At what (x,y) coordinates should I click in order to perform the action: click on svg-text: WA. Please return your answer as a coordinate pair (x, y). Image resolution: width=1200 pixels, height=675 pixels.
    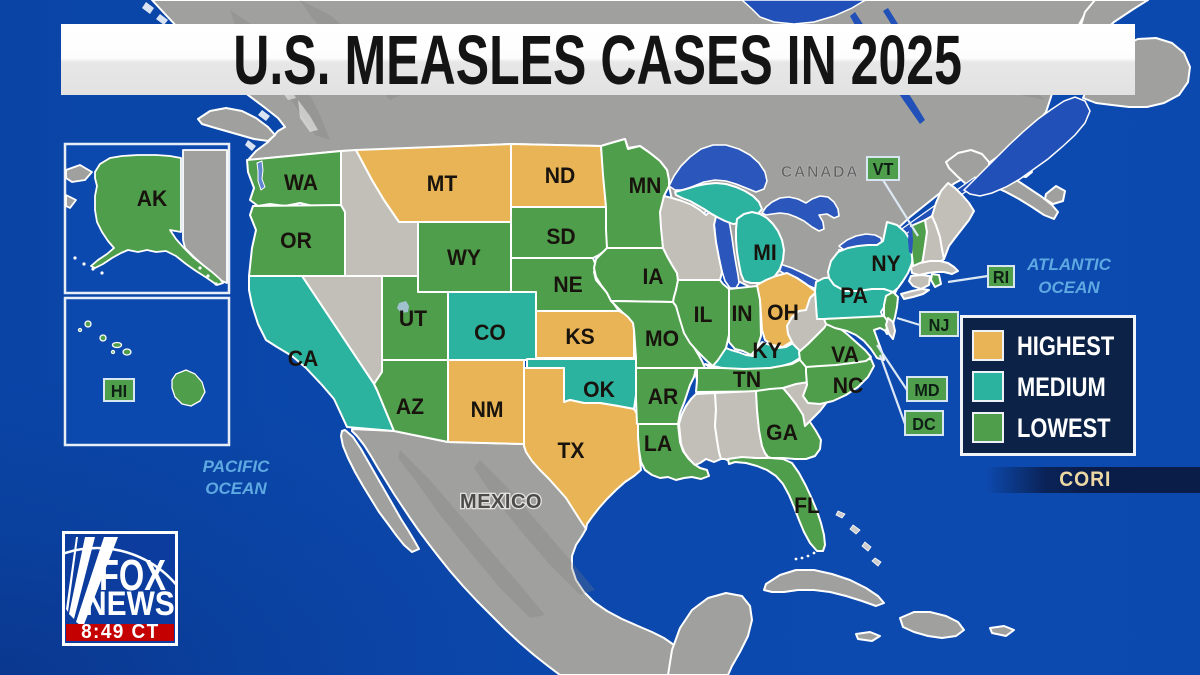
    Looking at the image, I should click on (301, 183).